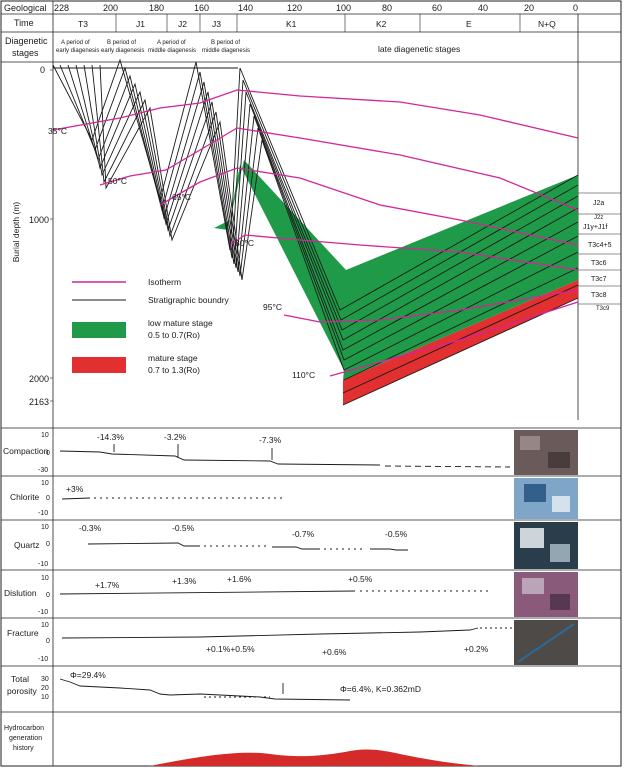 This screenshot has width=624, height=768. Describe the element at coordinates (24, 23) in the screenshot. I see `time-label: Time` at that location.